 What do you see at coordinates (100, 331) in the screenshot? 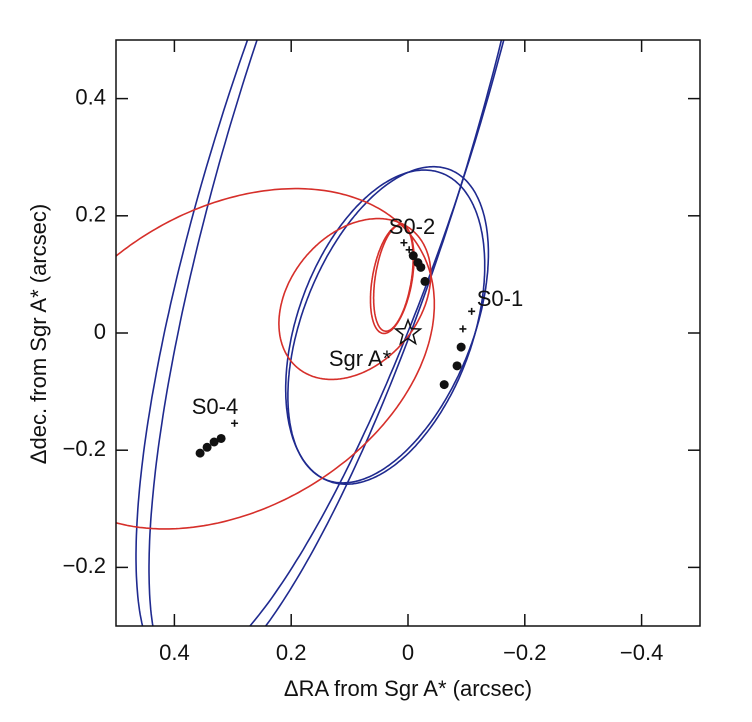
I see `y-tick-label: 0` at bounding box center [100, 331].